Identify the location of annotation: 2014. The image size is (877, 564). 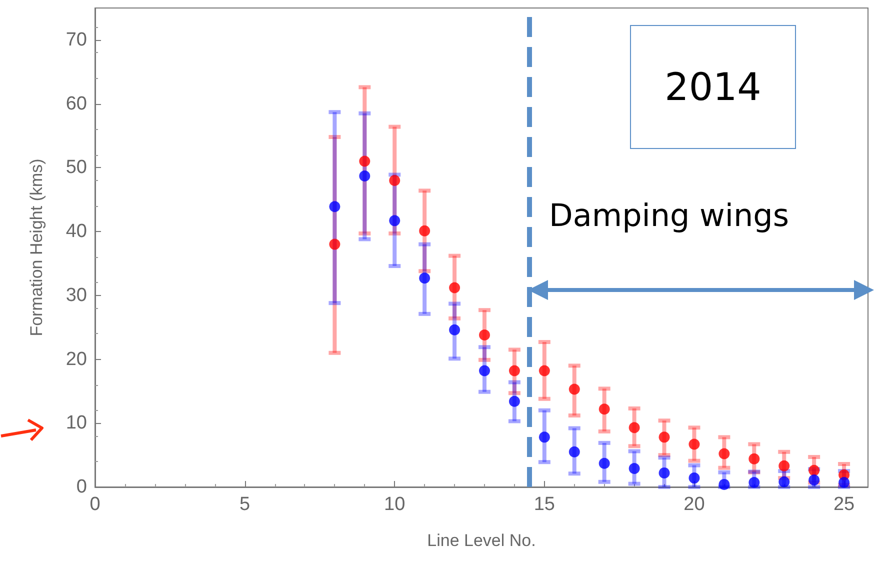
(713, 87).